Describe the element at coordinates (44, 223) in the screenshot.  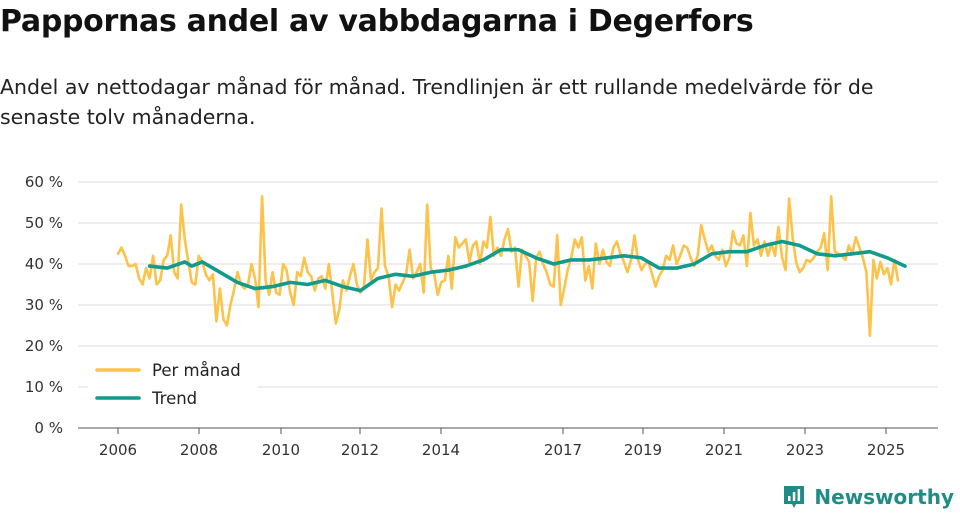
I see `y-tick-label: 50 %` at that location.